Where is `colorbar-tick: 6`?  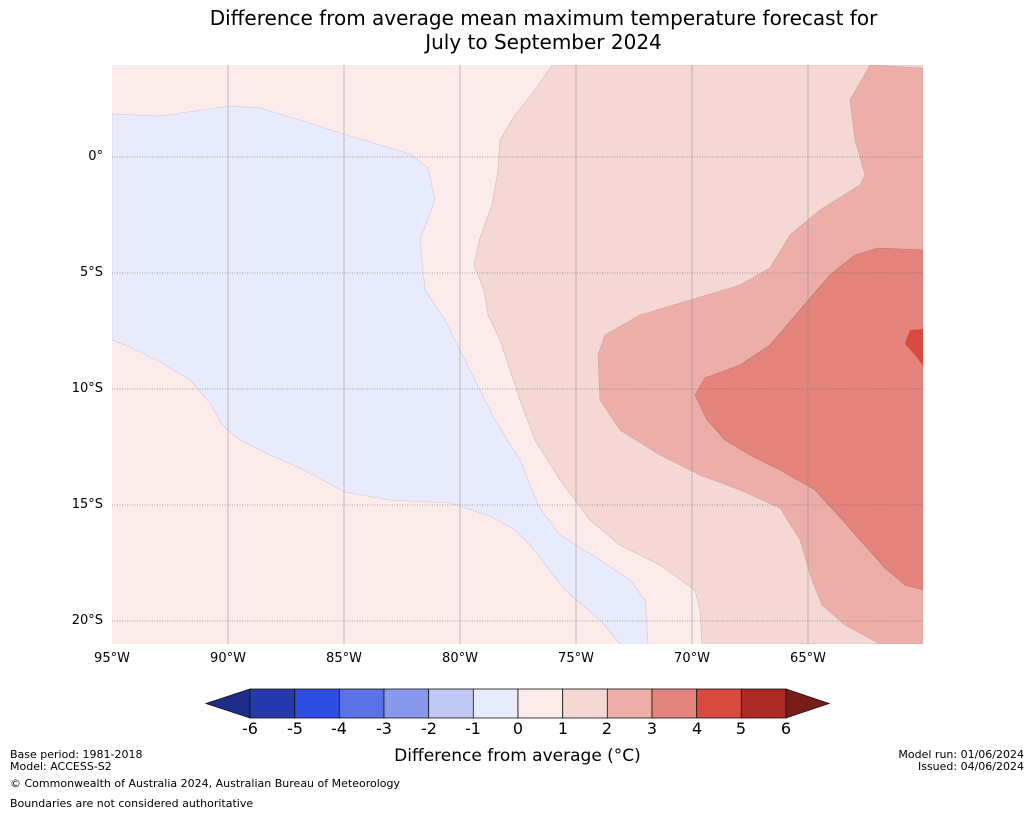
colorbar-tick: 6 is located at coordinates (786, 728).